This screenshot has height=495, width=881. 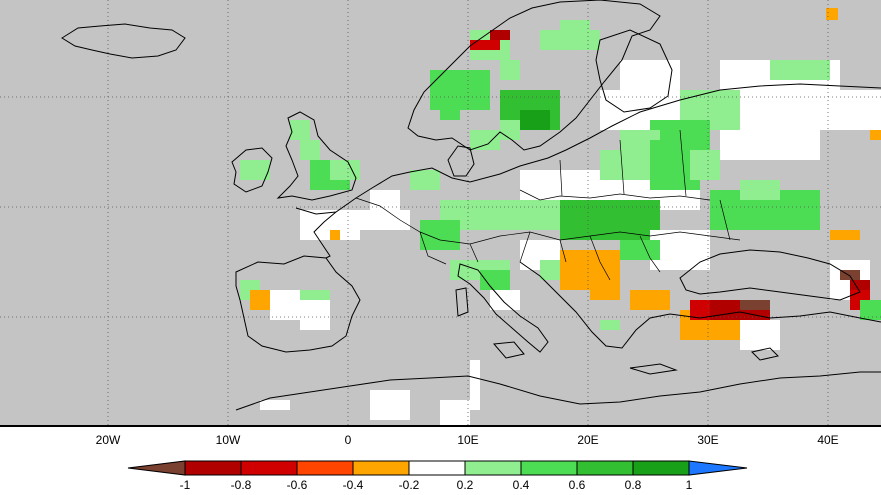 What do you see at coordinates (228, 440) in the screenshot?
I see `lon-label-10w: 10W` at bounding box center [228, 440].